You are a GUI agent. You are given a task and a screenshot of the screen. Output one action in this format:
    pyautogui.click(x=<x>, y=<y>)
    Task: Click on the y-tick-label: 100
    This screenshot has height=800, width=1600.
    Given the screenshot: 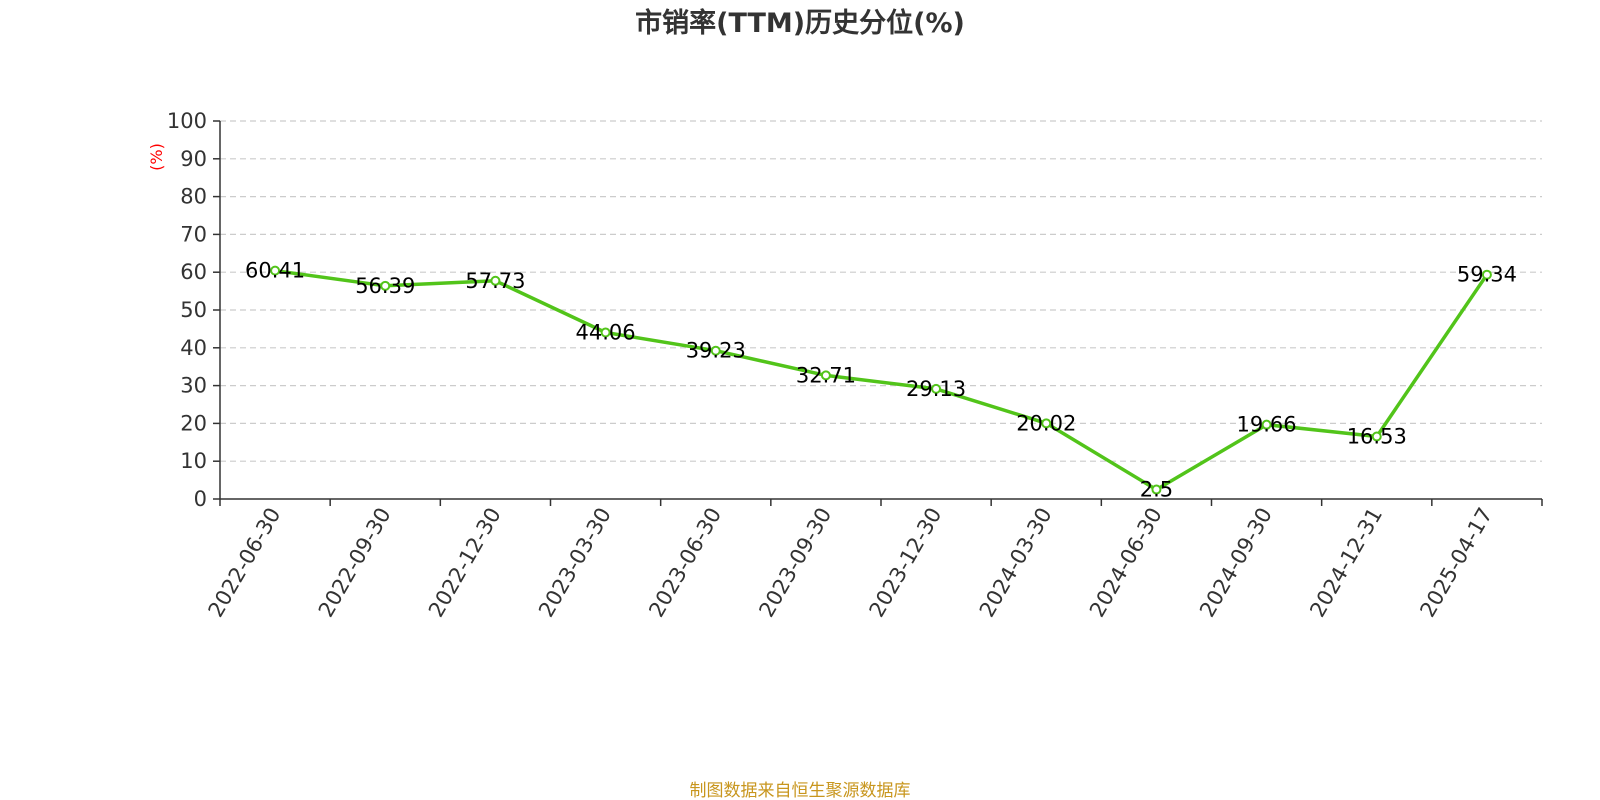 What is the action you would take?
    pyautogui.click(x=187, y=121)
    